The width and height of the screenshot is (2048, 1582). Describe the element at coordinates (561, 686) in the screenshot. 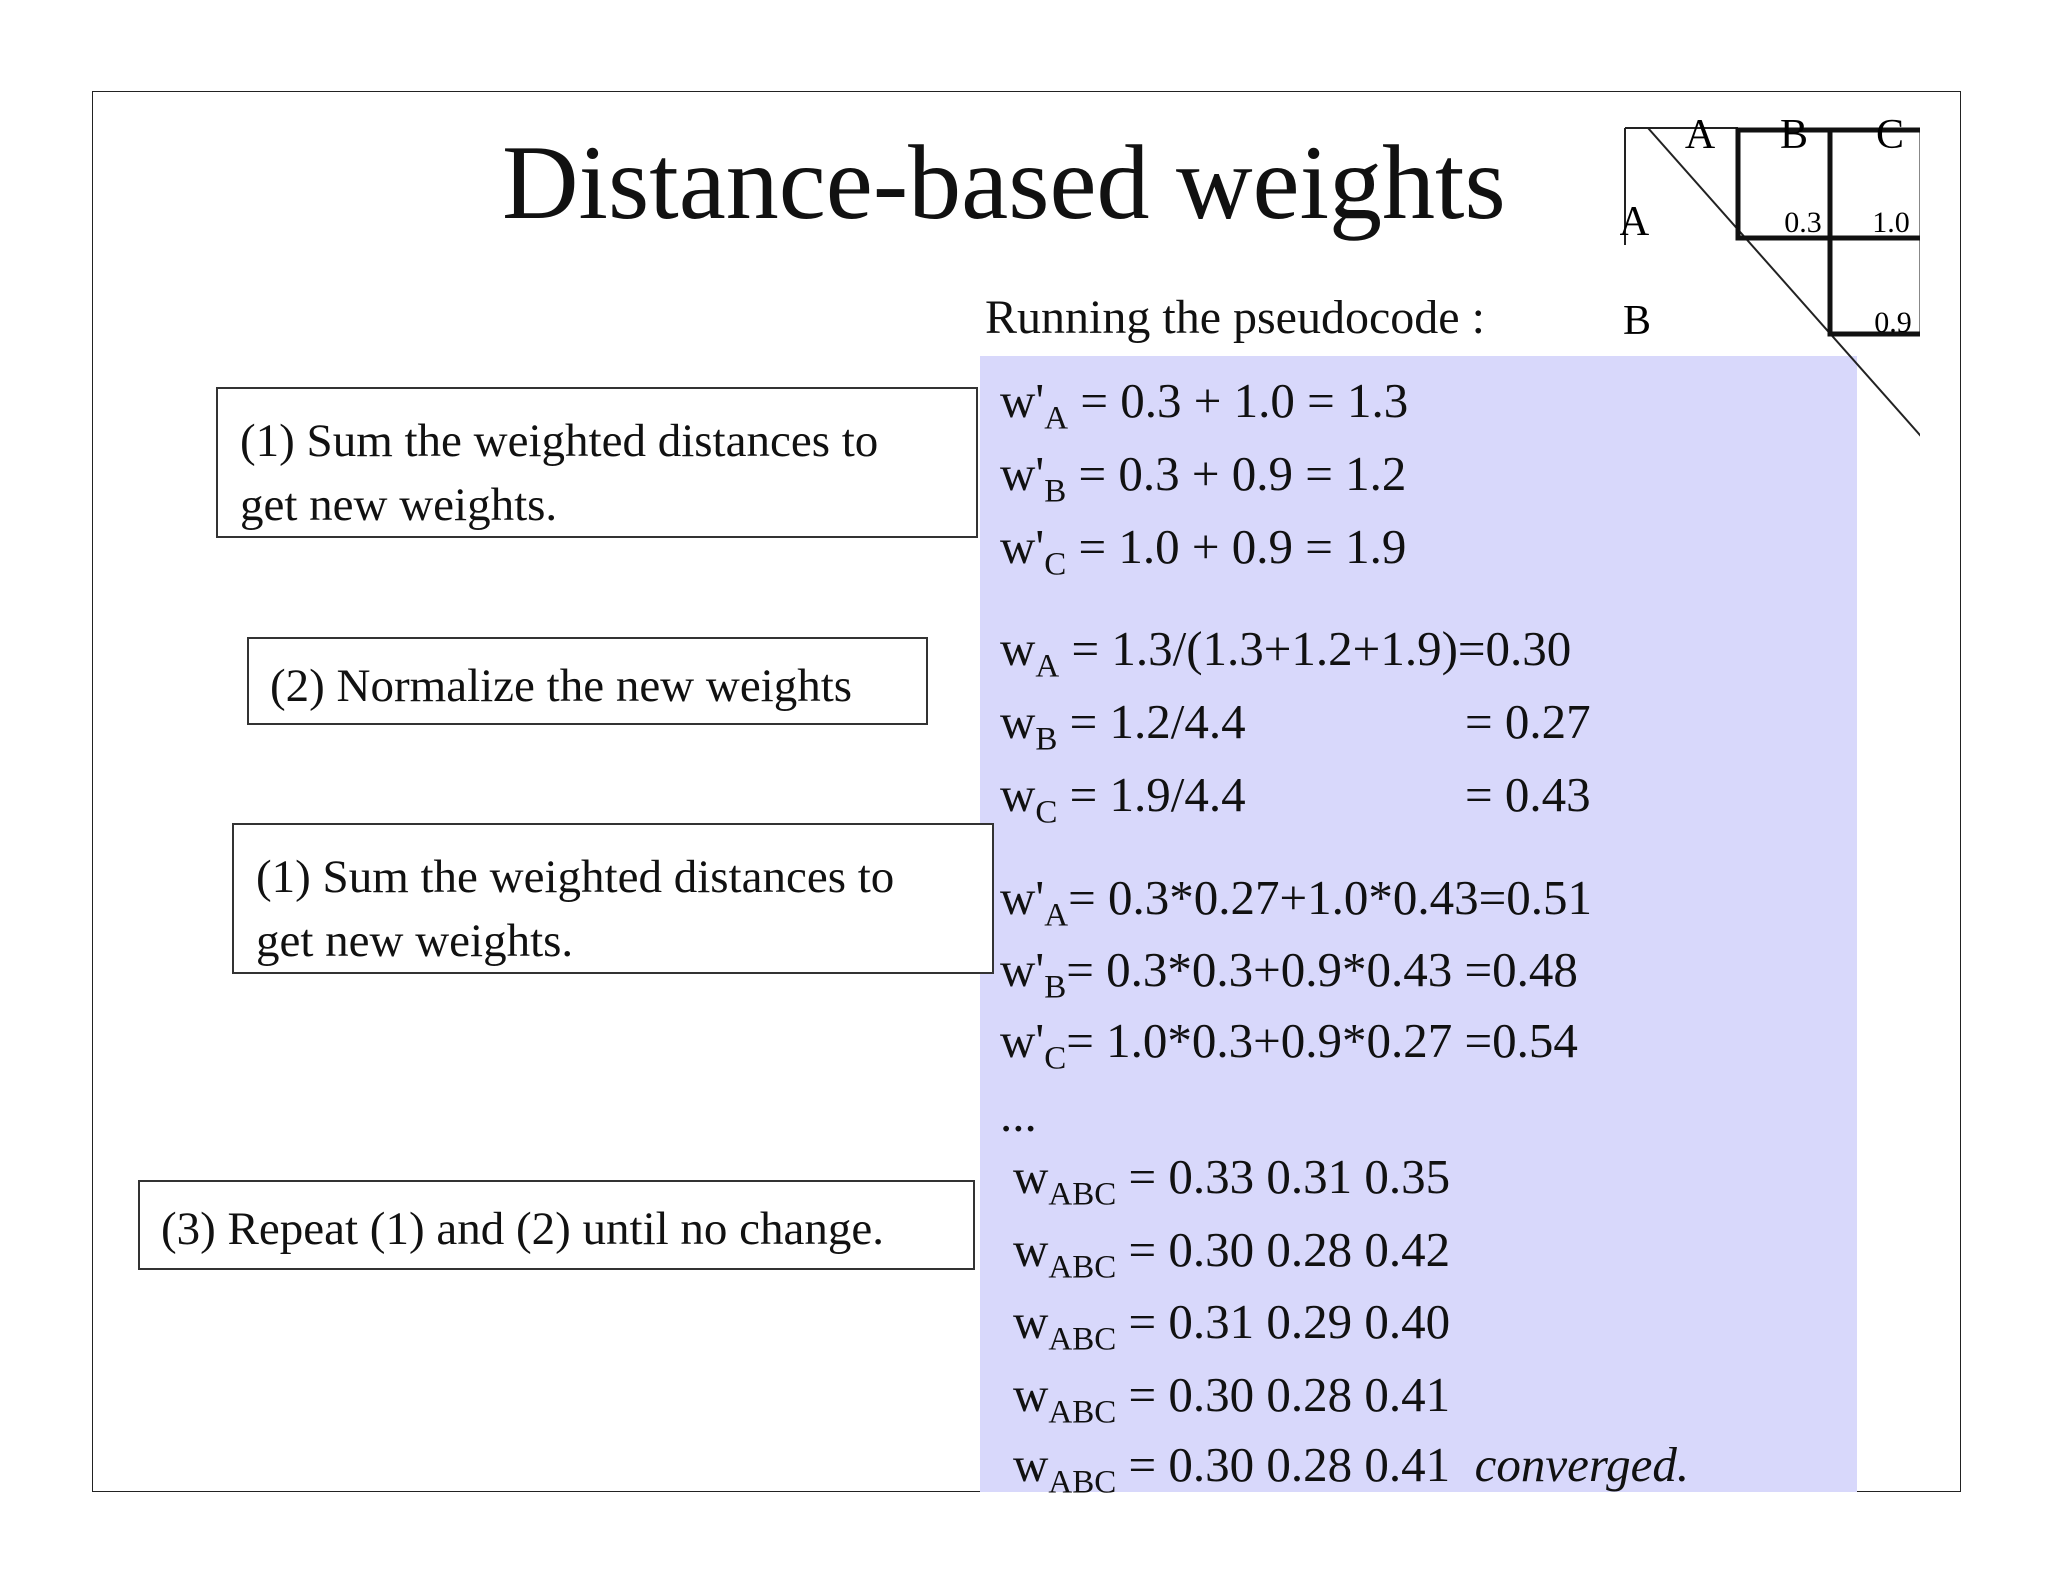

I see `step-text-line: (2) Normalize the new weights` at that location.